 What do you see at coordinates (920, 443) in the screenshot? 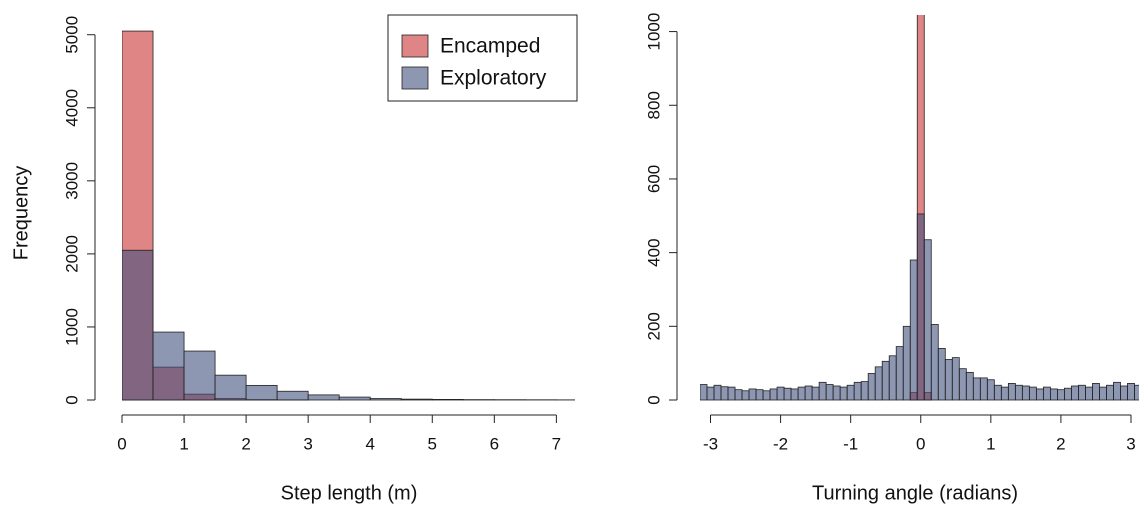
I see `x-tick-label: 0` at bounding box center [920, 443].